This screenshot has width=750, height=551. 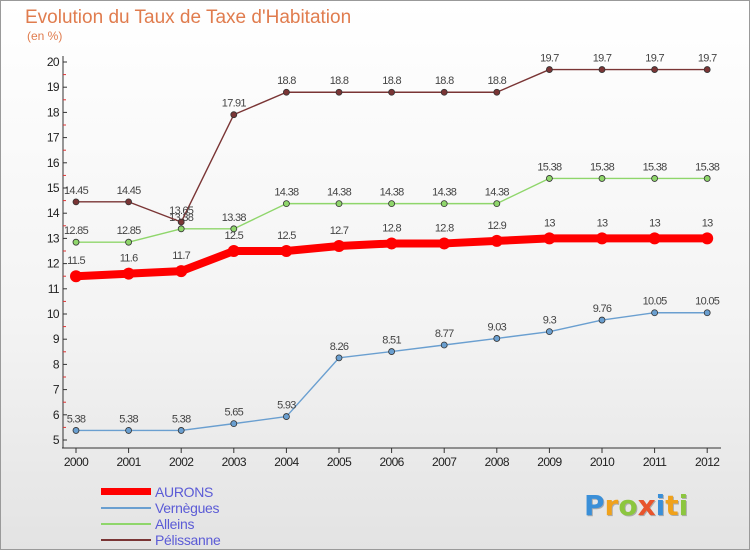 What do you see at coordinates (391, 462) in the screenshot?
I see `x-tick-label: 2006` at bounding box center [391, 462].